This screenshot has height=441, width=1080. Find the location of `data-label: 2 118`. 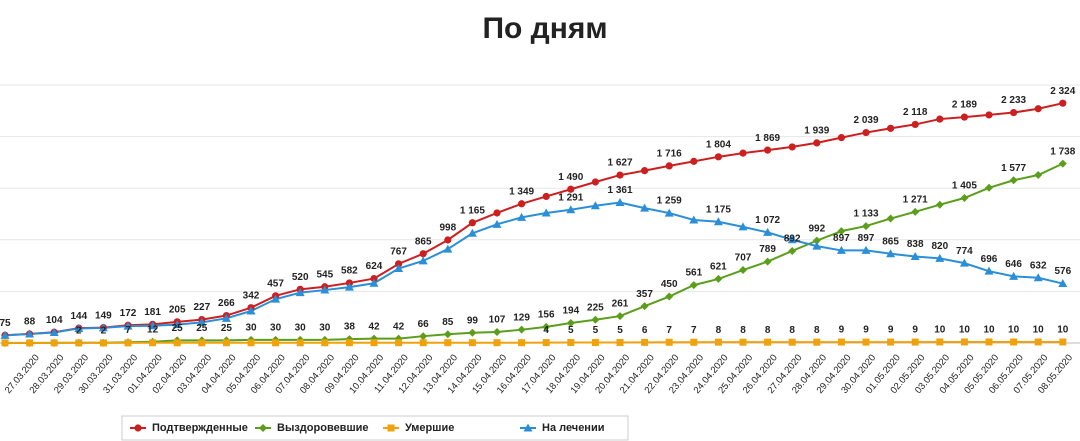

data-label: 2 118 is located at coordinates (915, 112).